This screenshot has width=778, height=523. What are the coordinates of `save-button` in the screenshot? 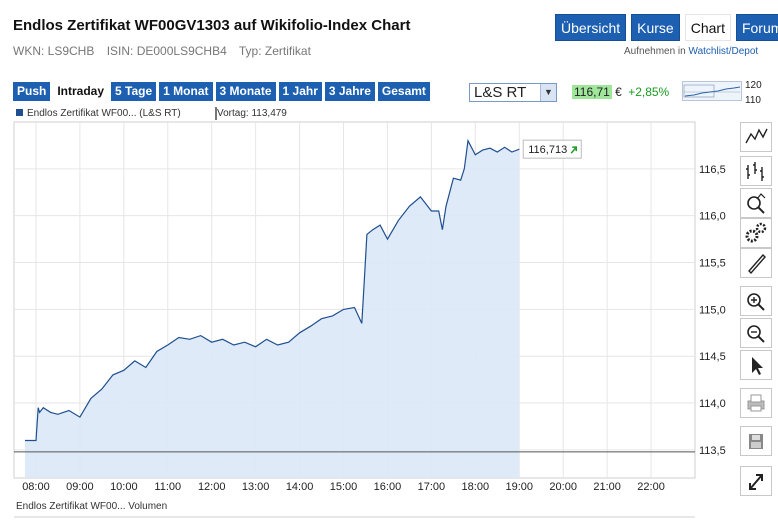 It's located at (756, 441).